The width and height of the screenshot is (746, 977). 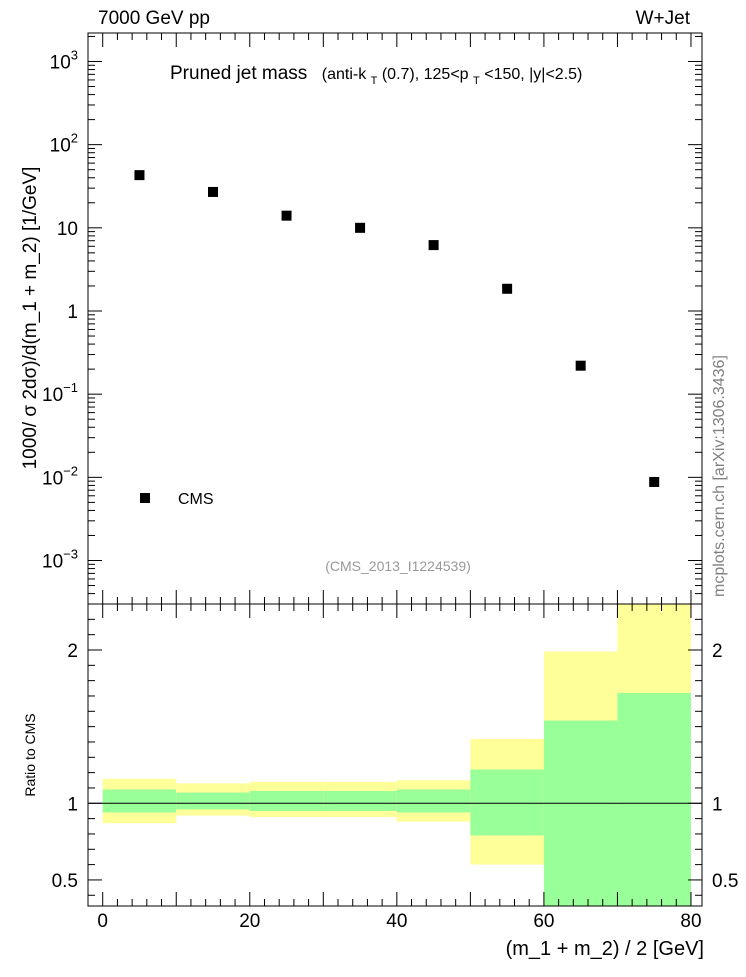 What do you see at coordinates (374, 81) in the screenshot?
I see `plot-title-k-sub: T` at bounding box center [374, 81].